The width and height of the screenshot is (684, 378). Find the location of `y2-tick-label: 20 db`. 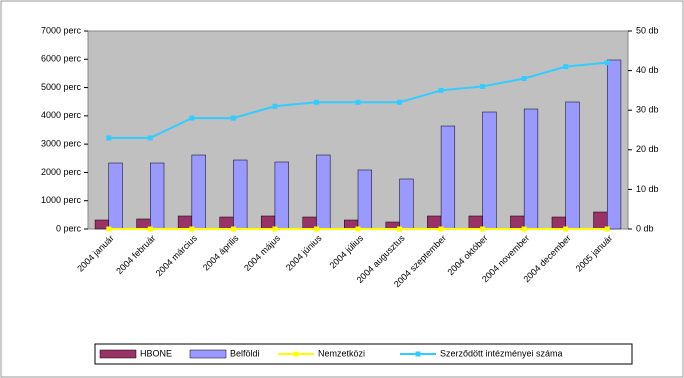

y2-tick-label: 20 db is located at coordinates (647, 149).